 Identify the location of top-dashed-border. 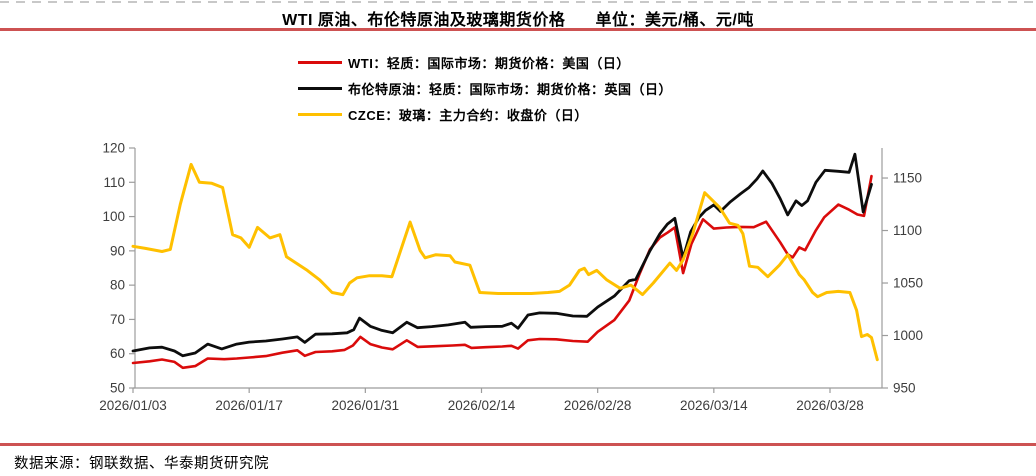
(518, 2).